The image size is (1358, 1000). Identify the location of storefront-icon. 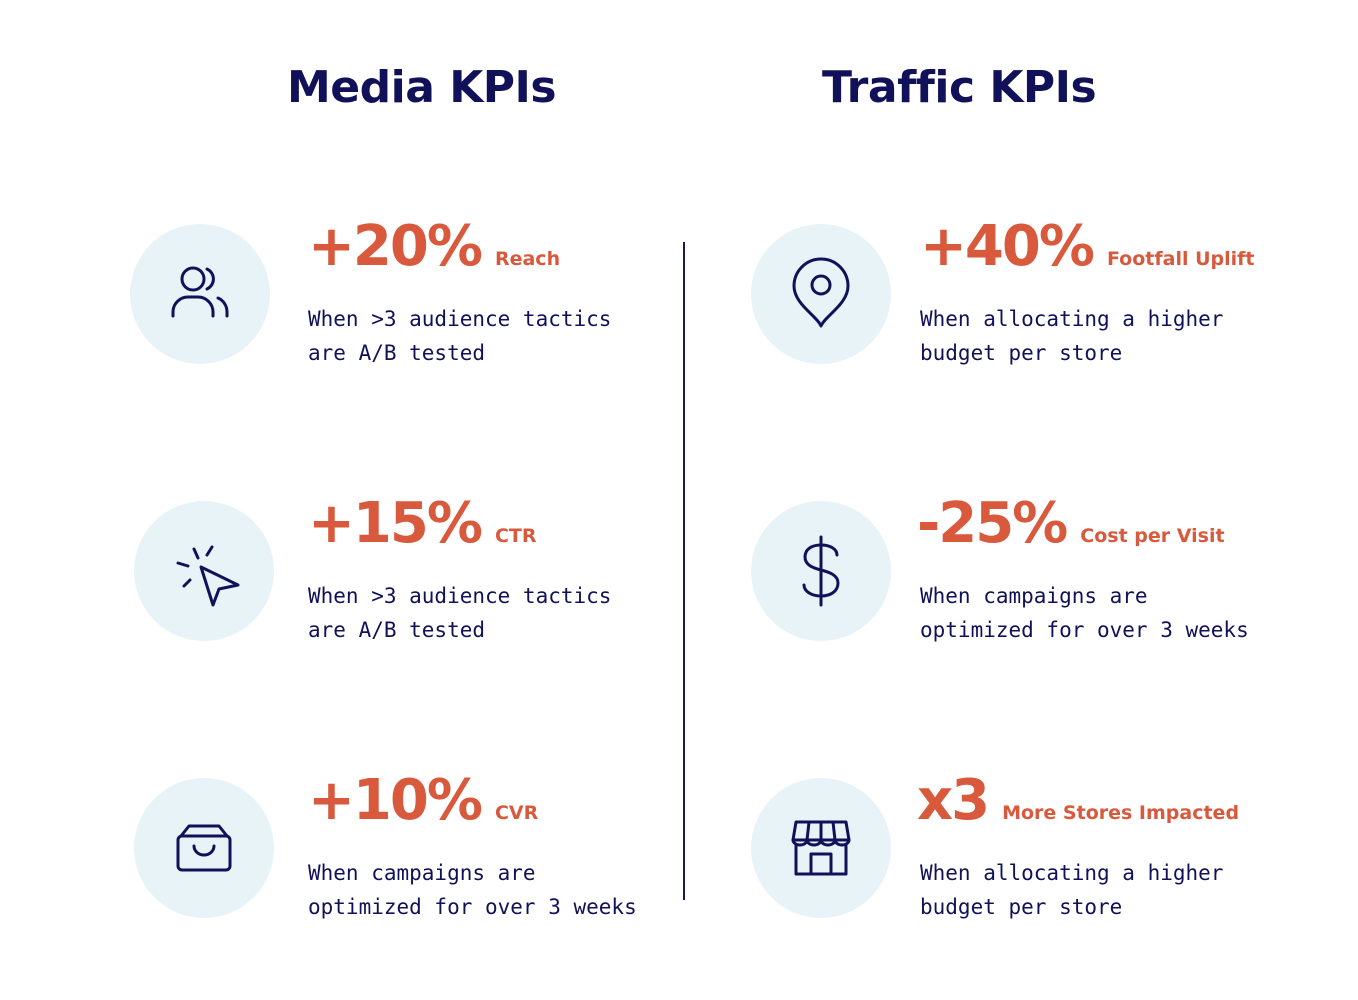
(821, 848).